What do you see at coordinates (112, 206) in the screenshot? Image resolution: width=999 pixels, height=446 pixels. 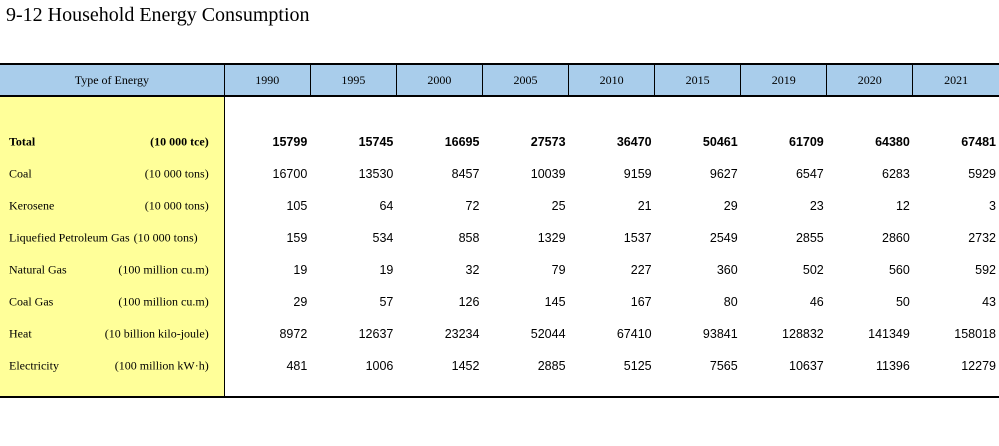 I see `row-label: Kerosene (10 000 tons)` at bounding box center [112, 206].